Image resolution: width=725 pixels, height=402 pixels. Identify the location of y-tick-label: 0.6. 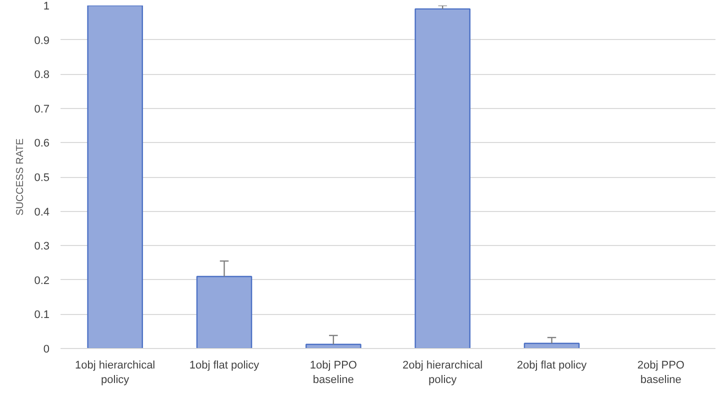
(42, 144).